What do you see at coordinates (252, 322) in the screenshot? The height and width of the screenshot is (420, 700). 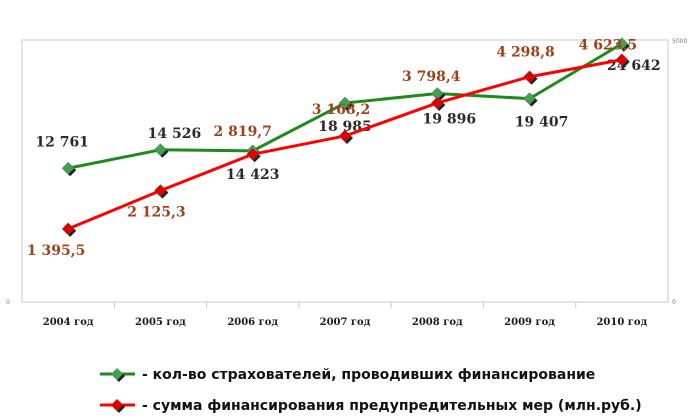 I see `x-tick-label: 2006 год` at bounding box center [252, 322].